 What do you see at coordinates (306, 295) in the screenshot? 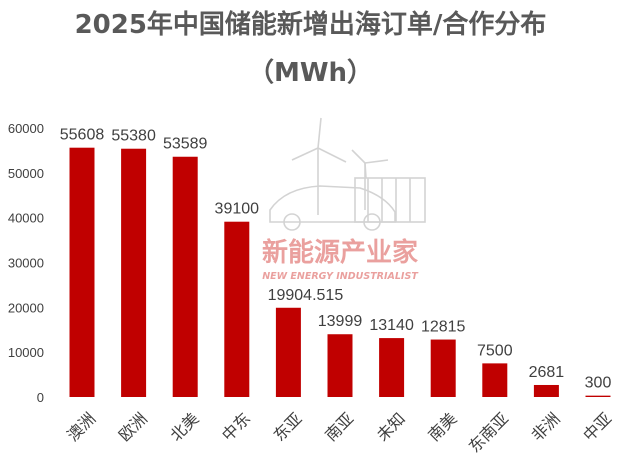
I see `data-label: 19904.515` at bounding box center [306, 295].